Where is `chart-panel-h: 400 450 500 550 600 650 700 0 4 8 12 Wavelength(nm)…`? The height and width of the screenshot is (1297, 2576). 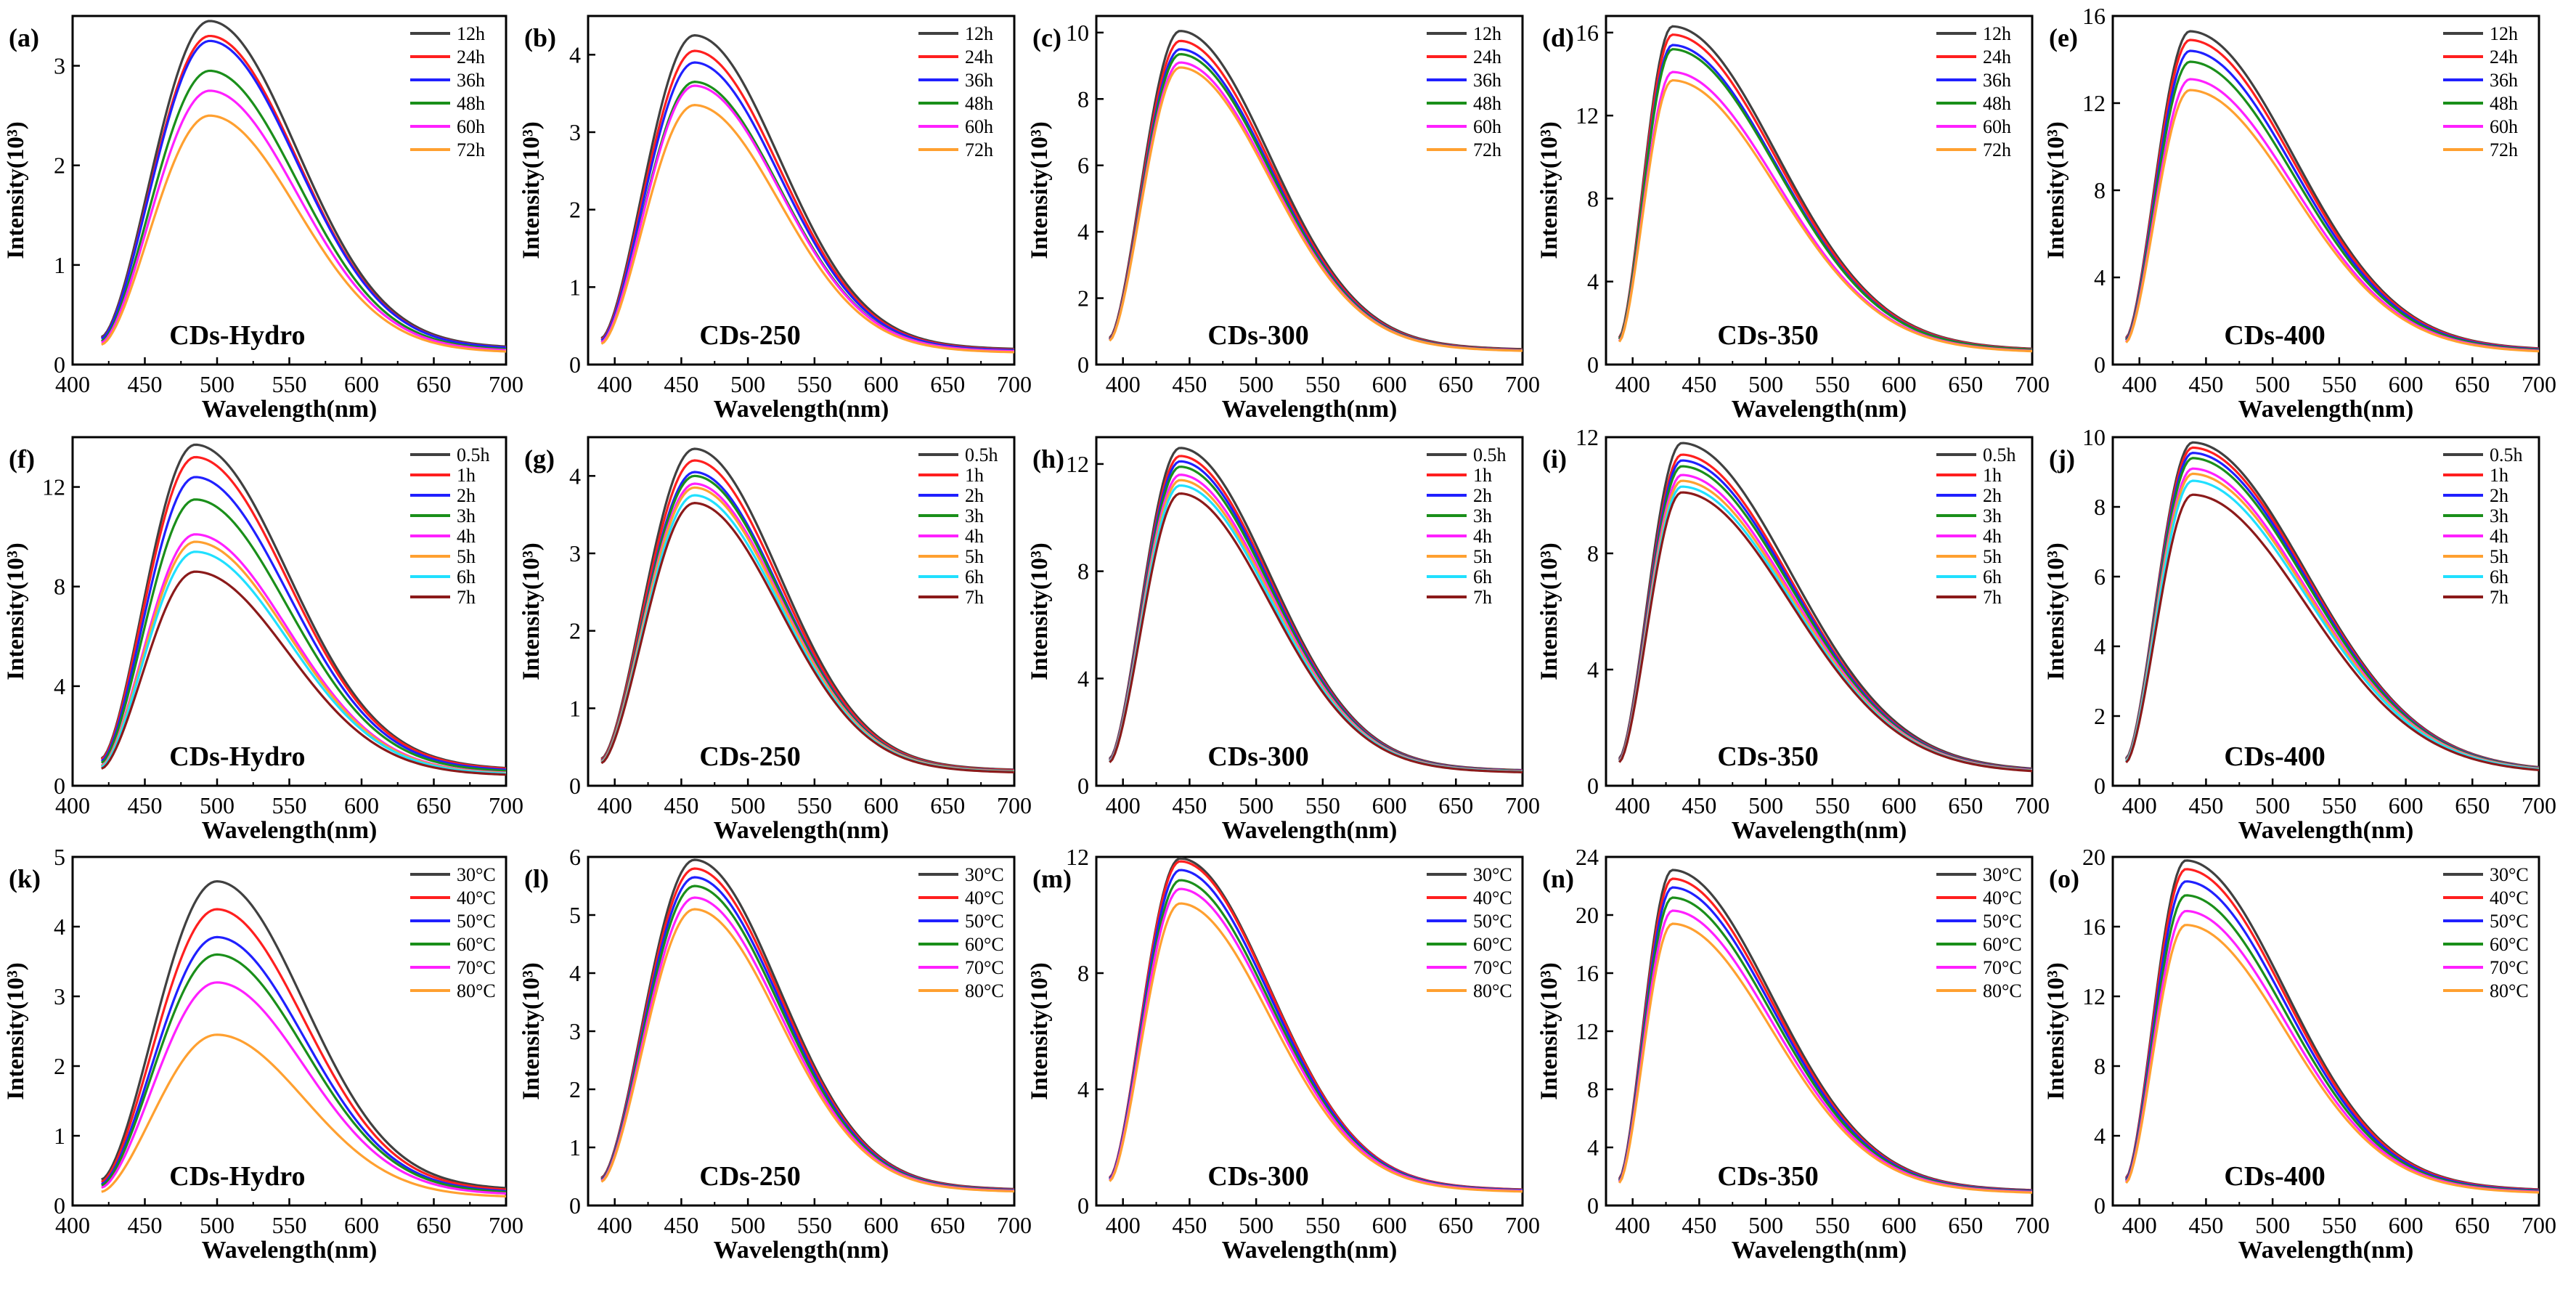
chart-panel-h: 400 450 500 550 600 650 700 0 4 8 12 Wavelength(nm)… is located at coordinates (1283, 640).